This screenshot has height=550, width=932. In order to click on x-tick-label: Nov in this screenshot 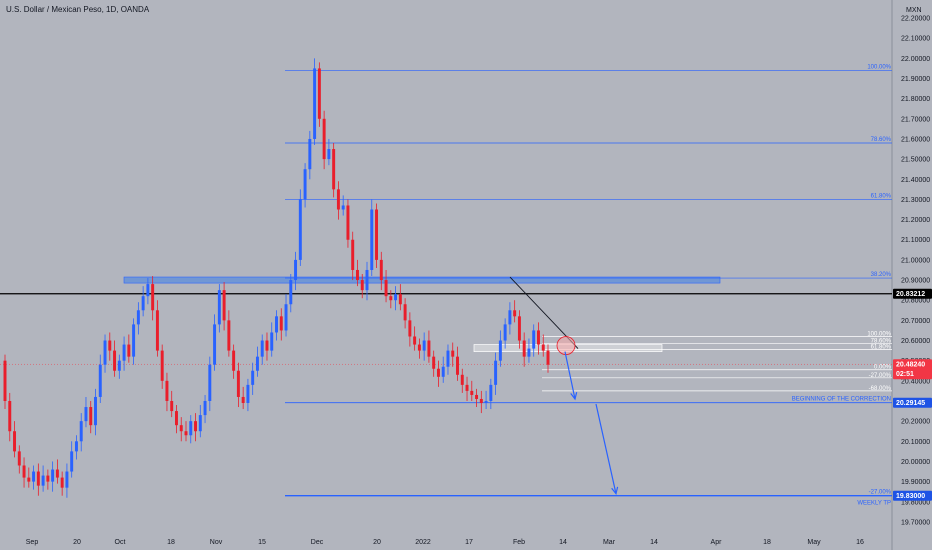, I will do `click(216, 542)`.